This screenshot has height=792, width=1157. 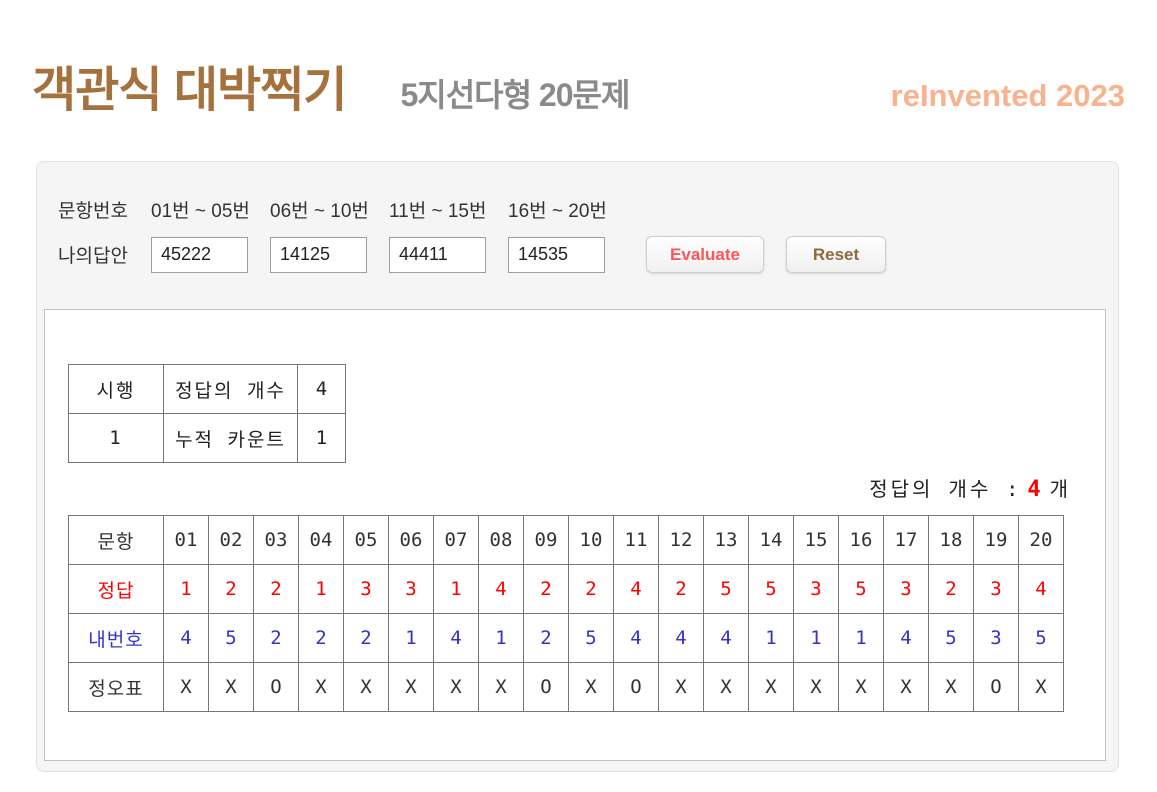 What do you see at coordinates (771, 540) in the screenshot?
I see `table-cell: 14` at bounding box center [771, 540].